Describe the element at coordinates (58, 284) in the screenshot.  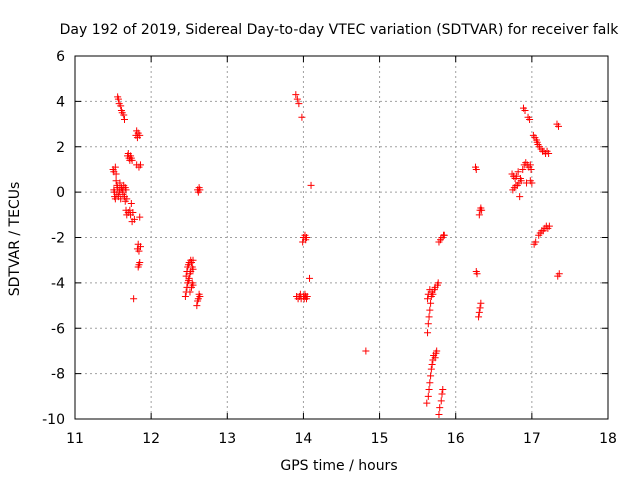
I see `y-tick-label: -4` at that location.